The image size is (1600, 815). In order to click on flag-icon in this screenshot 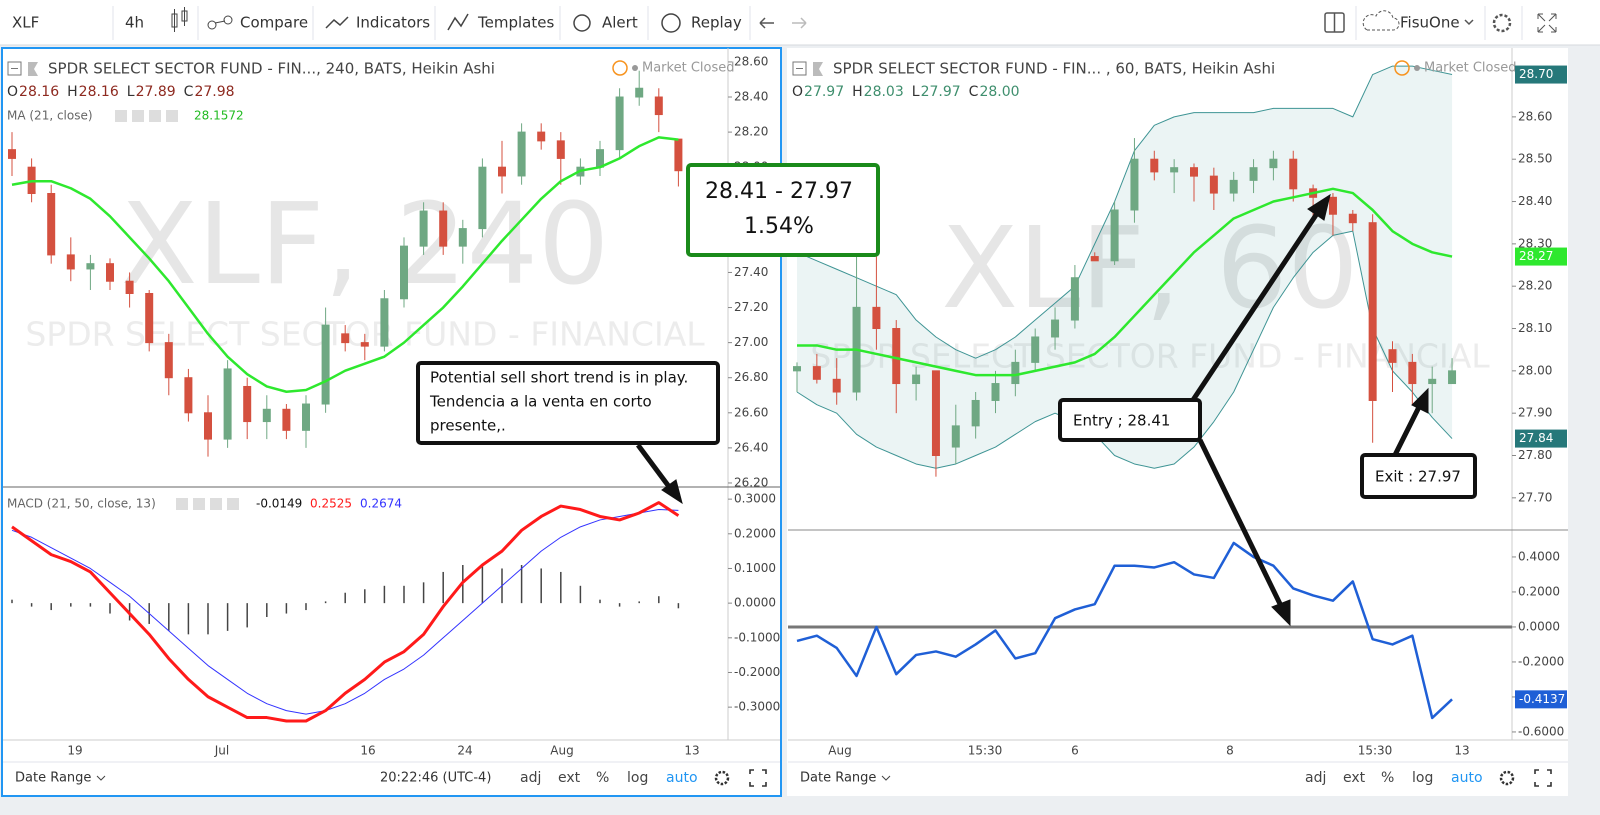, I will do `click(33, 69)`.